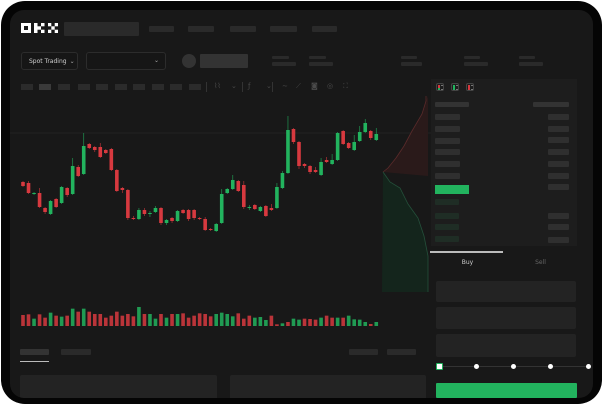 The width and height of the screenshot is (603, 405). What do you see at coordinates (472, 57) in the screenshot?
I see `stat-label` at bounding box center [472, 57].